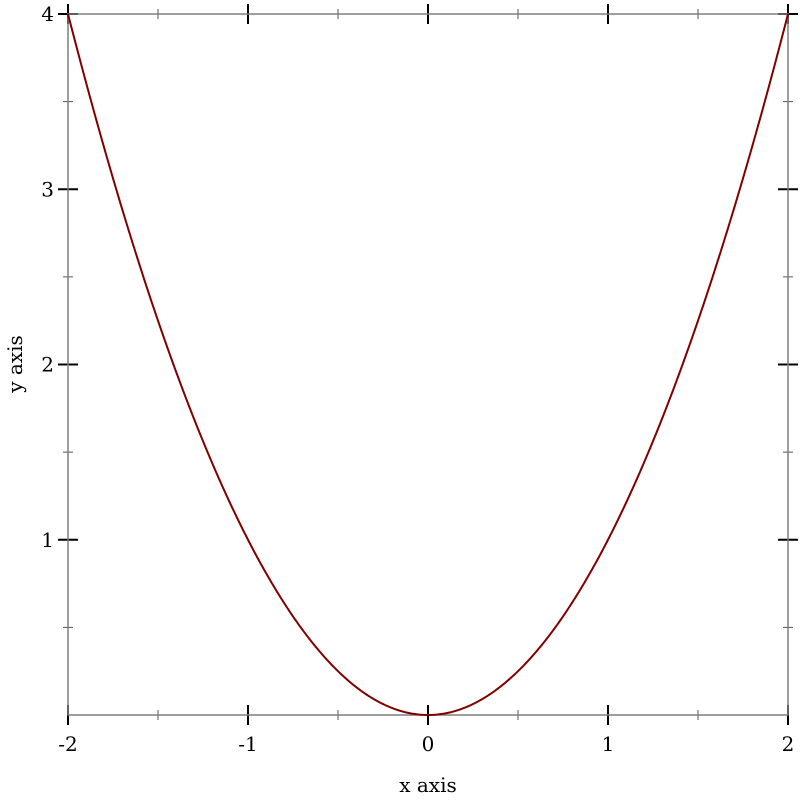 Image resolution: width=800 pixels, height=800 pixels. Describe the element at coordinates (15, 364) in the screenshot. I see `y-axis-label: y axis` at that location.